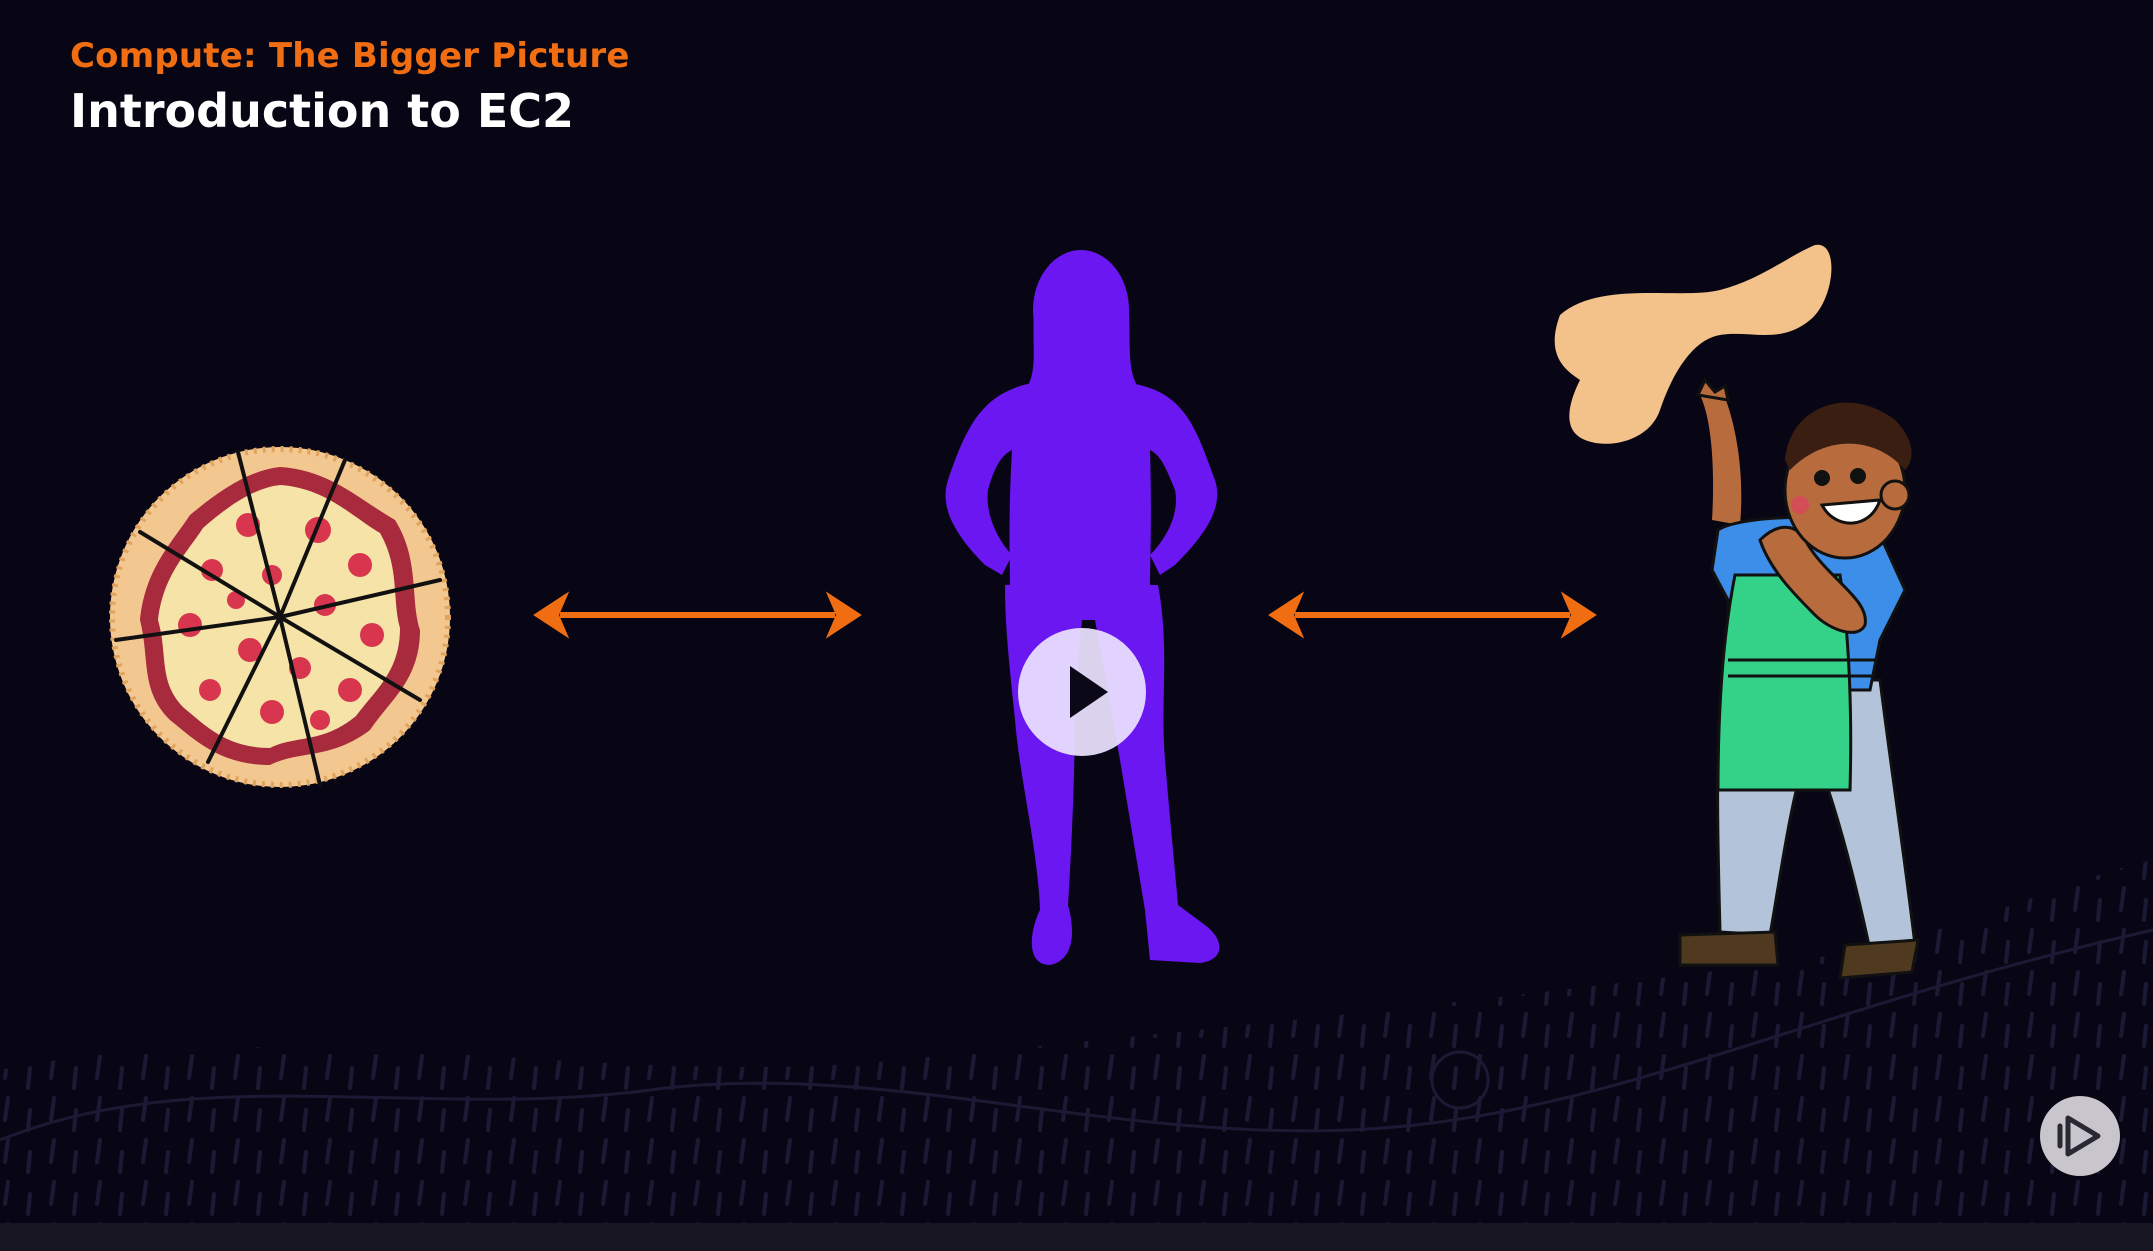 Image resolution: width=2153 pixels, height=1251 pixels. Describe the element at coordinates (280, 617) in the screenshot. I see `pizza-illustration` at that location.